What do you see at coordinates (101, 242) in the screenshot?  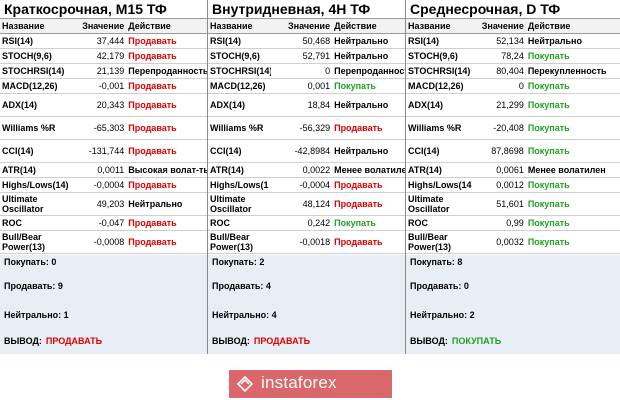 I see `indicator-value: -0,0008` at bounding box center [101, 242].